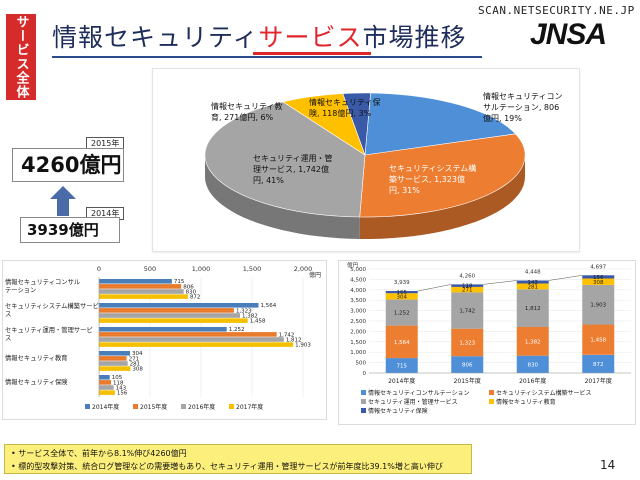 The height and width of the screenshot is (480, 640). I want to click on legend-label: 2016年度, so click(201, 407).